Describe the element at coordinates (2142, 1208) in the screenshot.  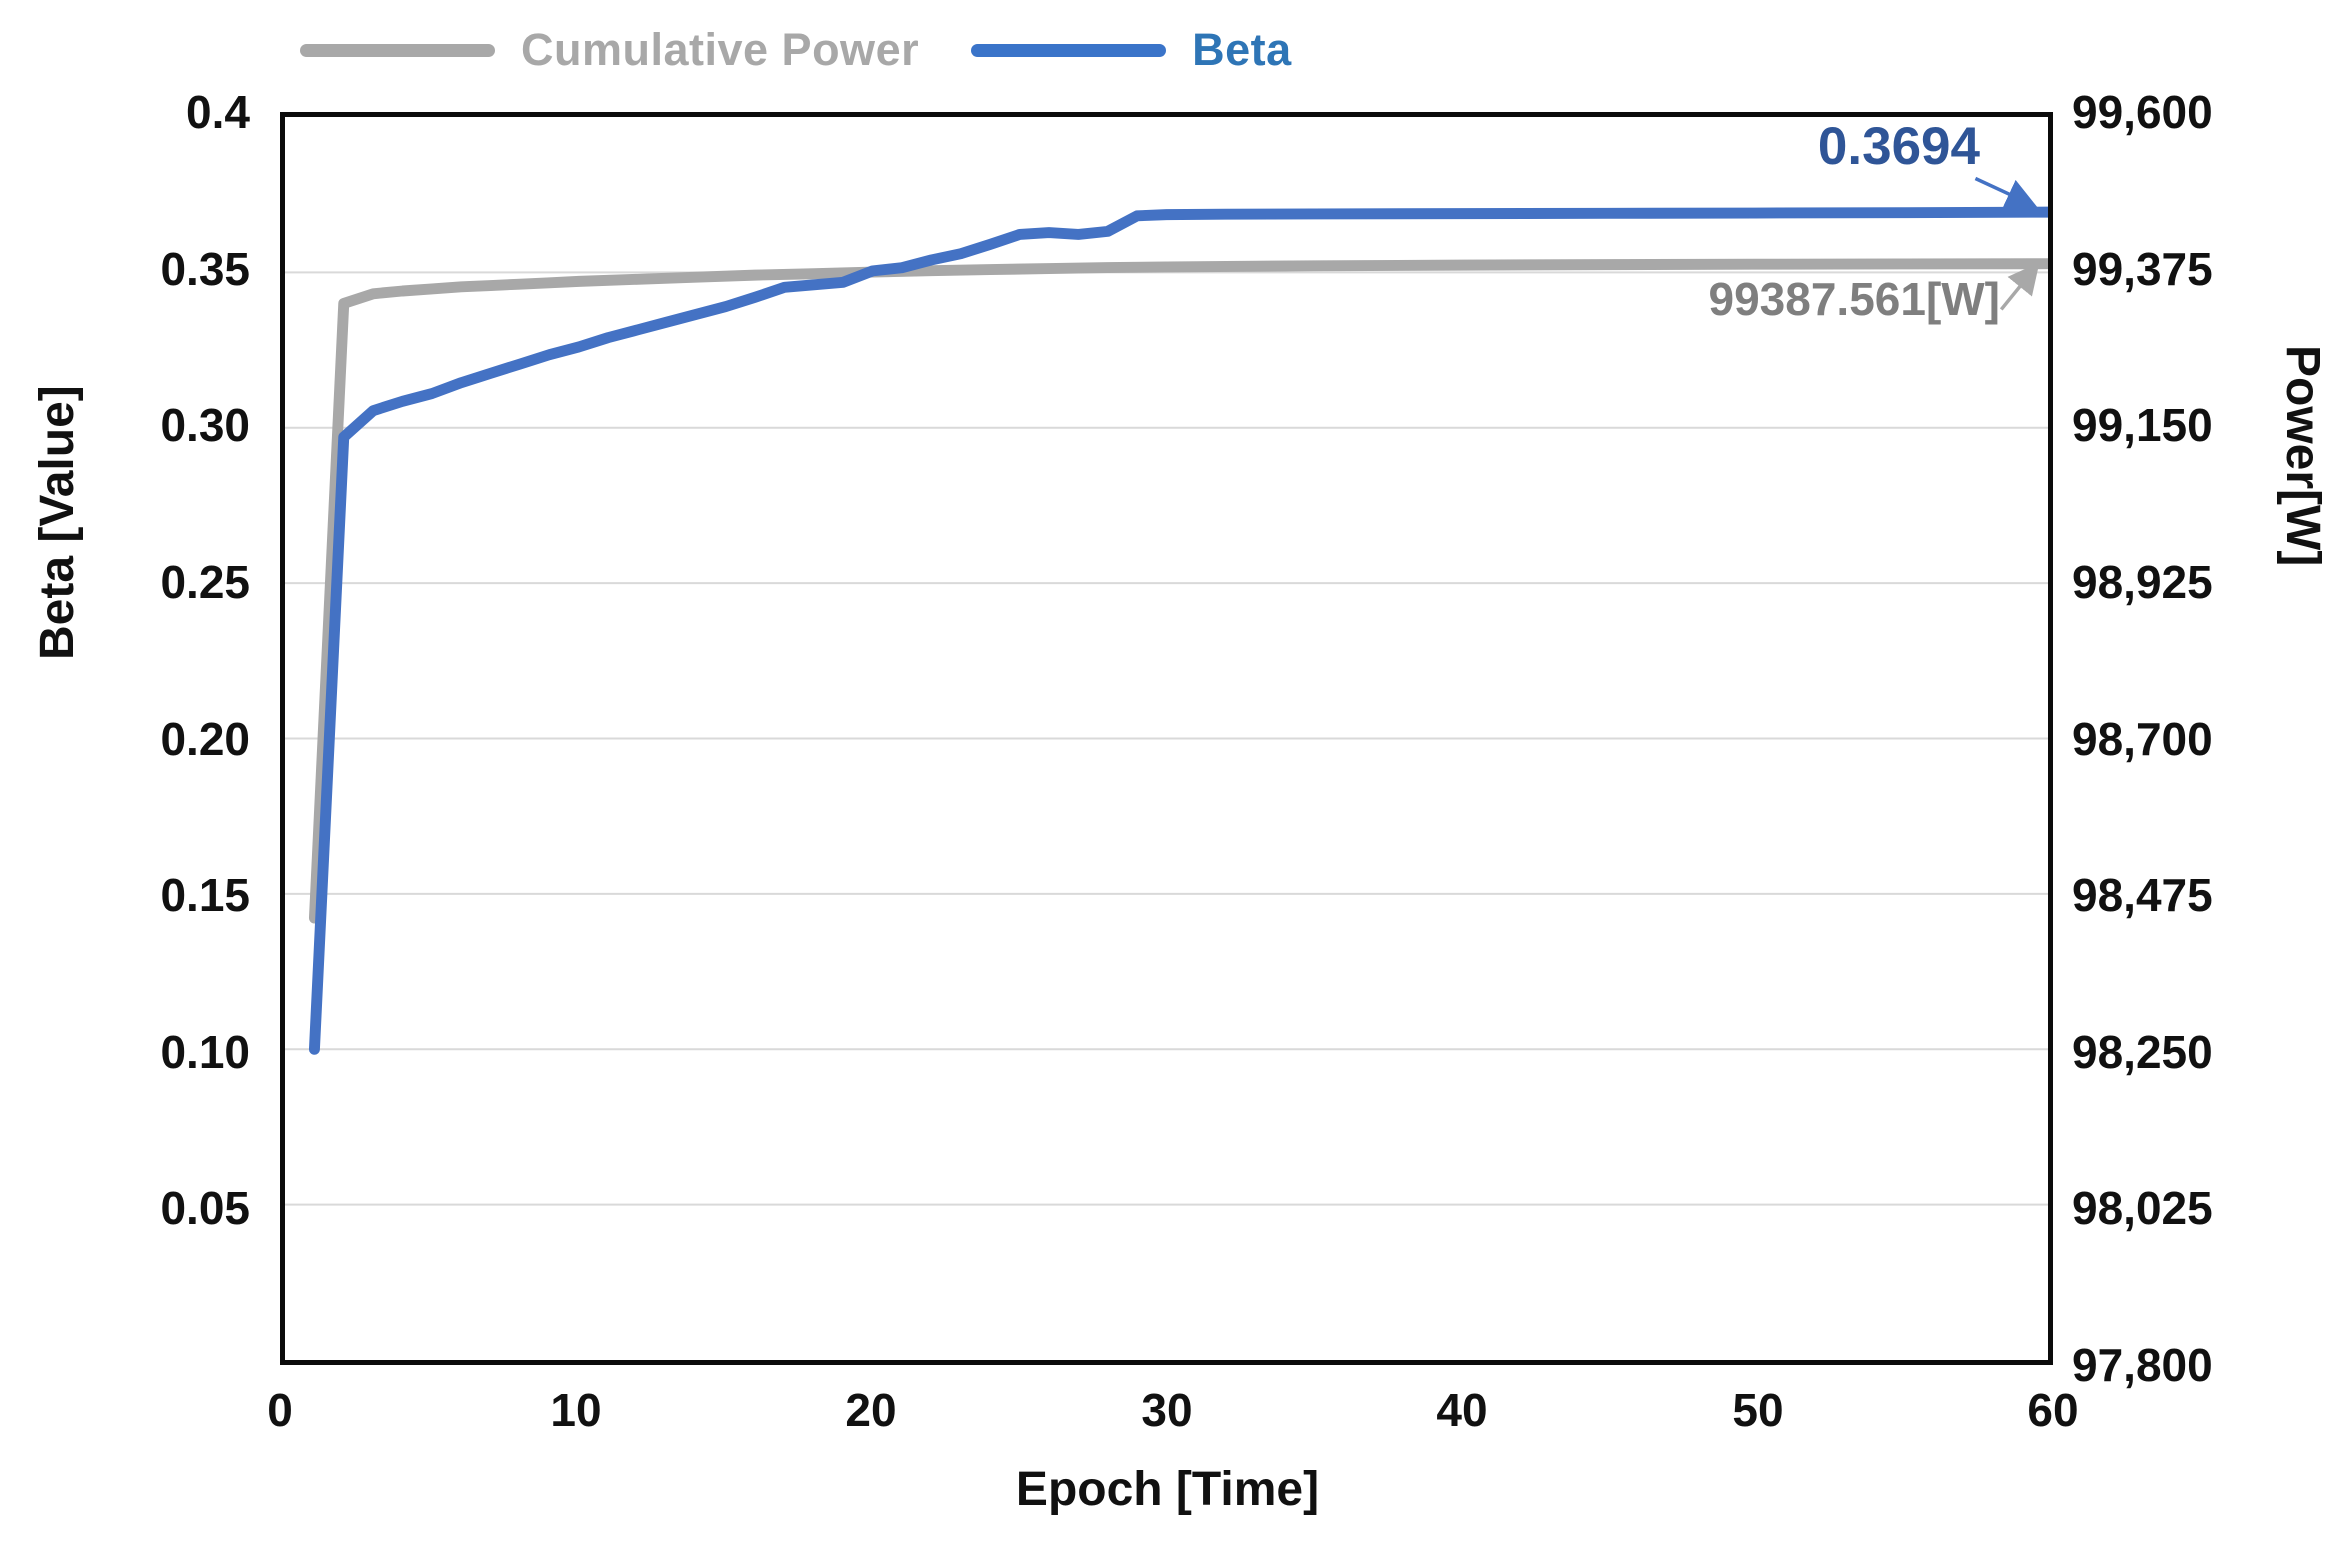
I see `right-axis-tick-label: 98,025` at that location.